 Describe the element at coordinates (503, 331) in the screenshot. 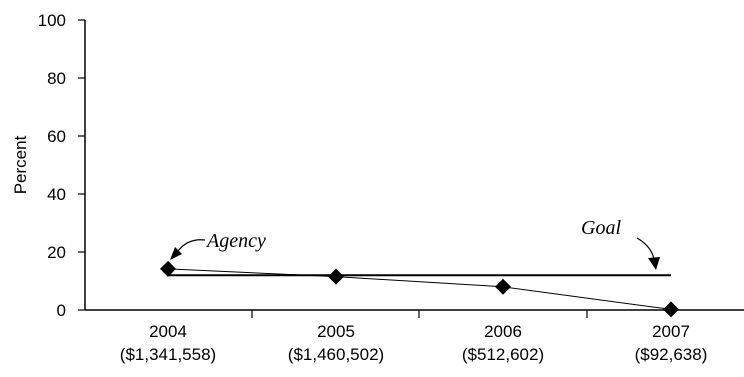

I see `x-category-label: 2006` at that location.